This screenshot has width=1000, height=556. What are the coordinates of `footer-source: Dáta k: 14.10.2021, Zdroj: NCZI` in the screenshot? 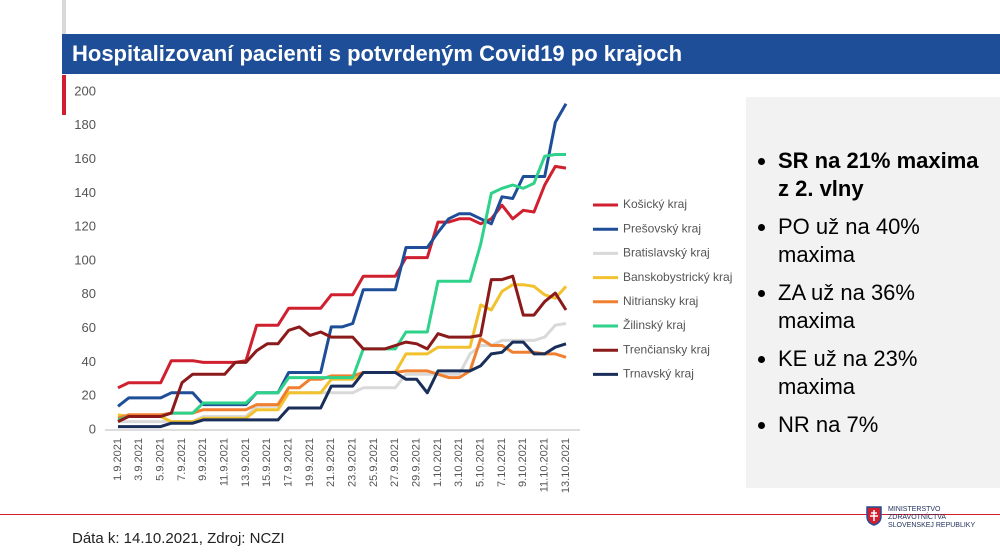 It's located at (178, 538).